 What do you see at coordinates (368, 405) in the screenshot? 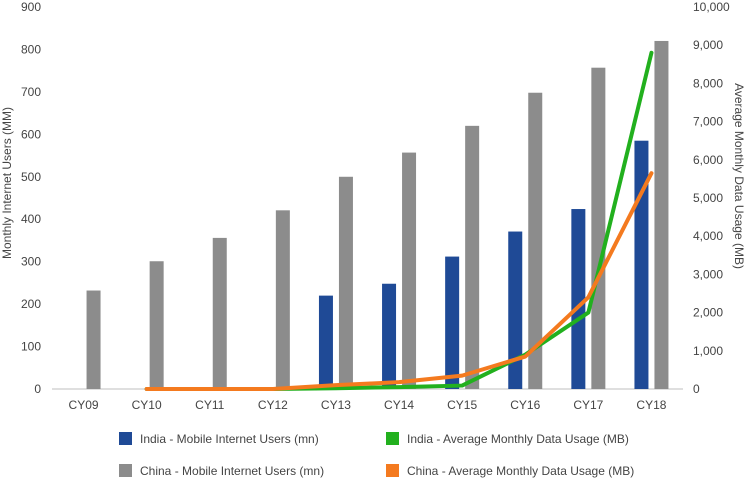
I see `x-axis-ticks: CY09 CY10 CY11 CY12 CY13 CY14 CY15 CY16 CY17 CY18` at bounding box center [368, 405].